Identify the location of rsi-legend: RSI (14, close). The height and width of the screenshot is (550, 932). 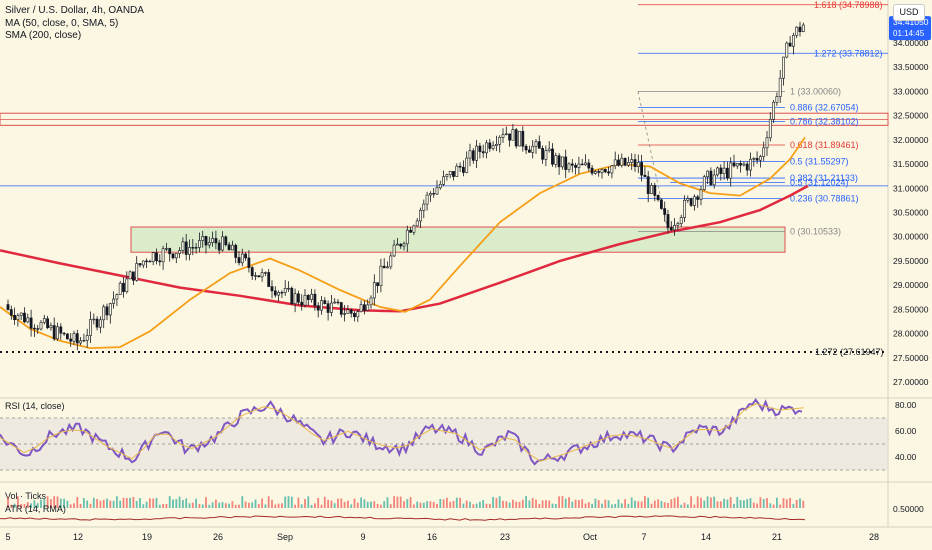
(35, 406).